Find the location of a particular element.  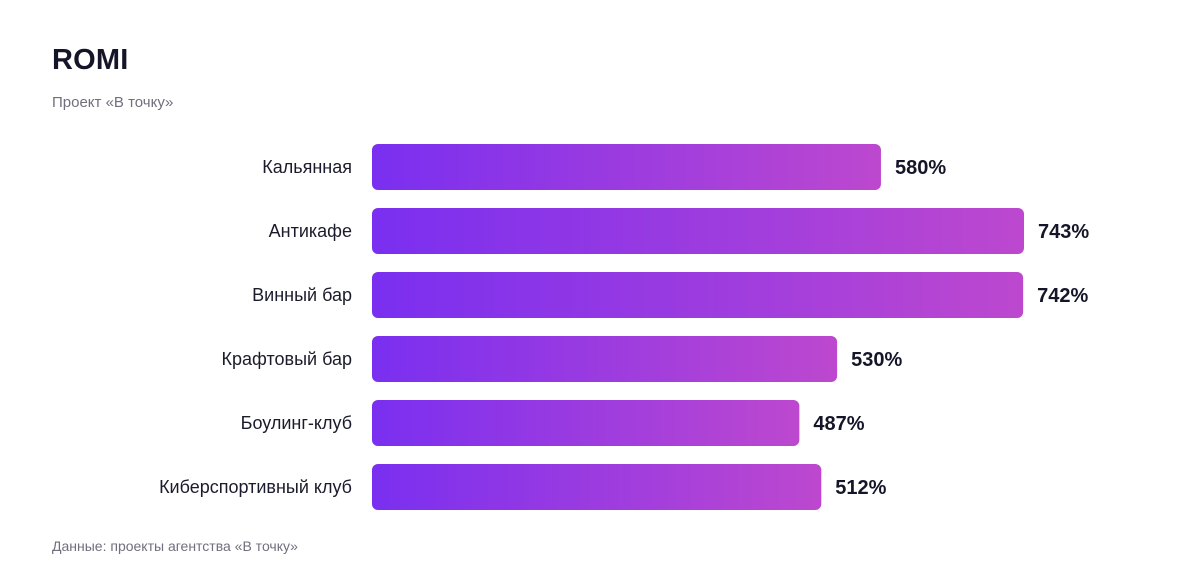

category-label: Боулинг-клуб is located at coordinates (296, 423).